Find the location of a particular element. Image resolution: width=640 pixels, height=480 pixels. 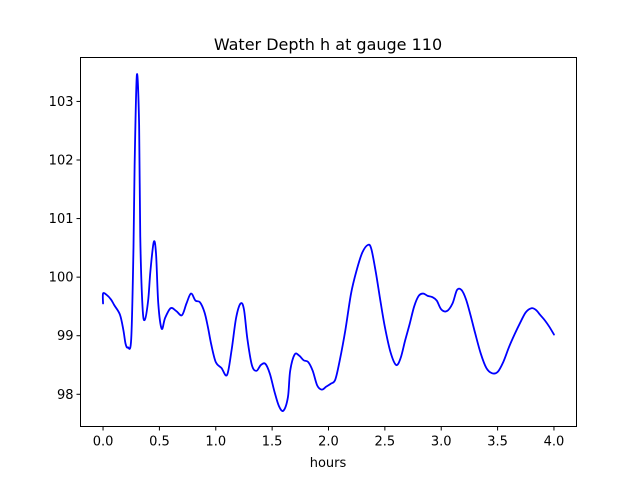

y-tick-label: 102 is located at coordinates (61, 161).